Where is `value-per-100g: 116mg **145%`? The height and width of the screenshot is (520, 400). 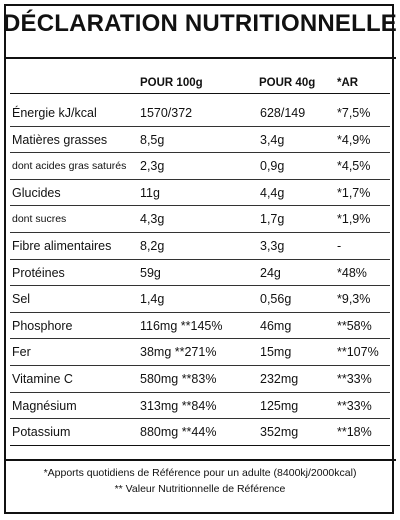
value-per-100g: 116mg **145% is located at coordinates (181, 325).